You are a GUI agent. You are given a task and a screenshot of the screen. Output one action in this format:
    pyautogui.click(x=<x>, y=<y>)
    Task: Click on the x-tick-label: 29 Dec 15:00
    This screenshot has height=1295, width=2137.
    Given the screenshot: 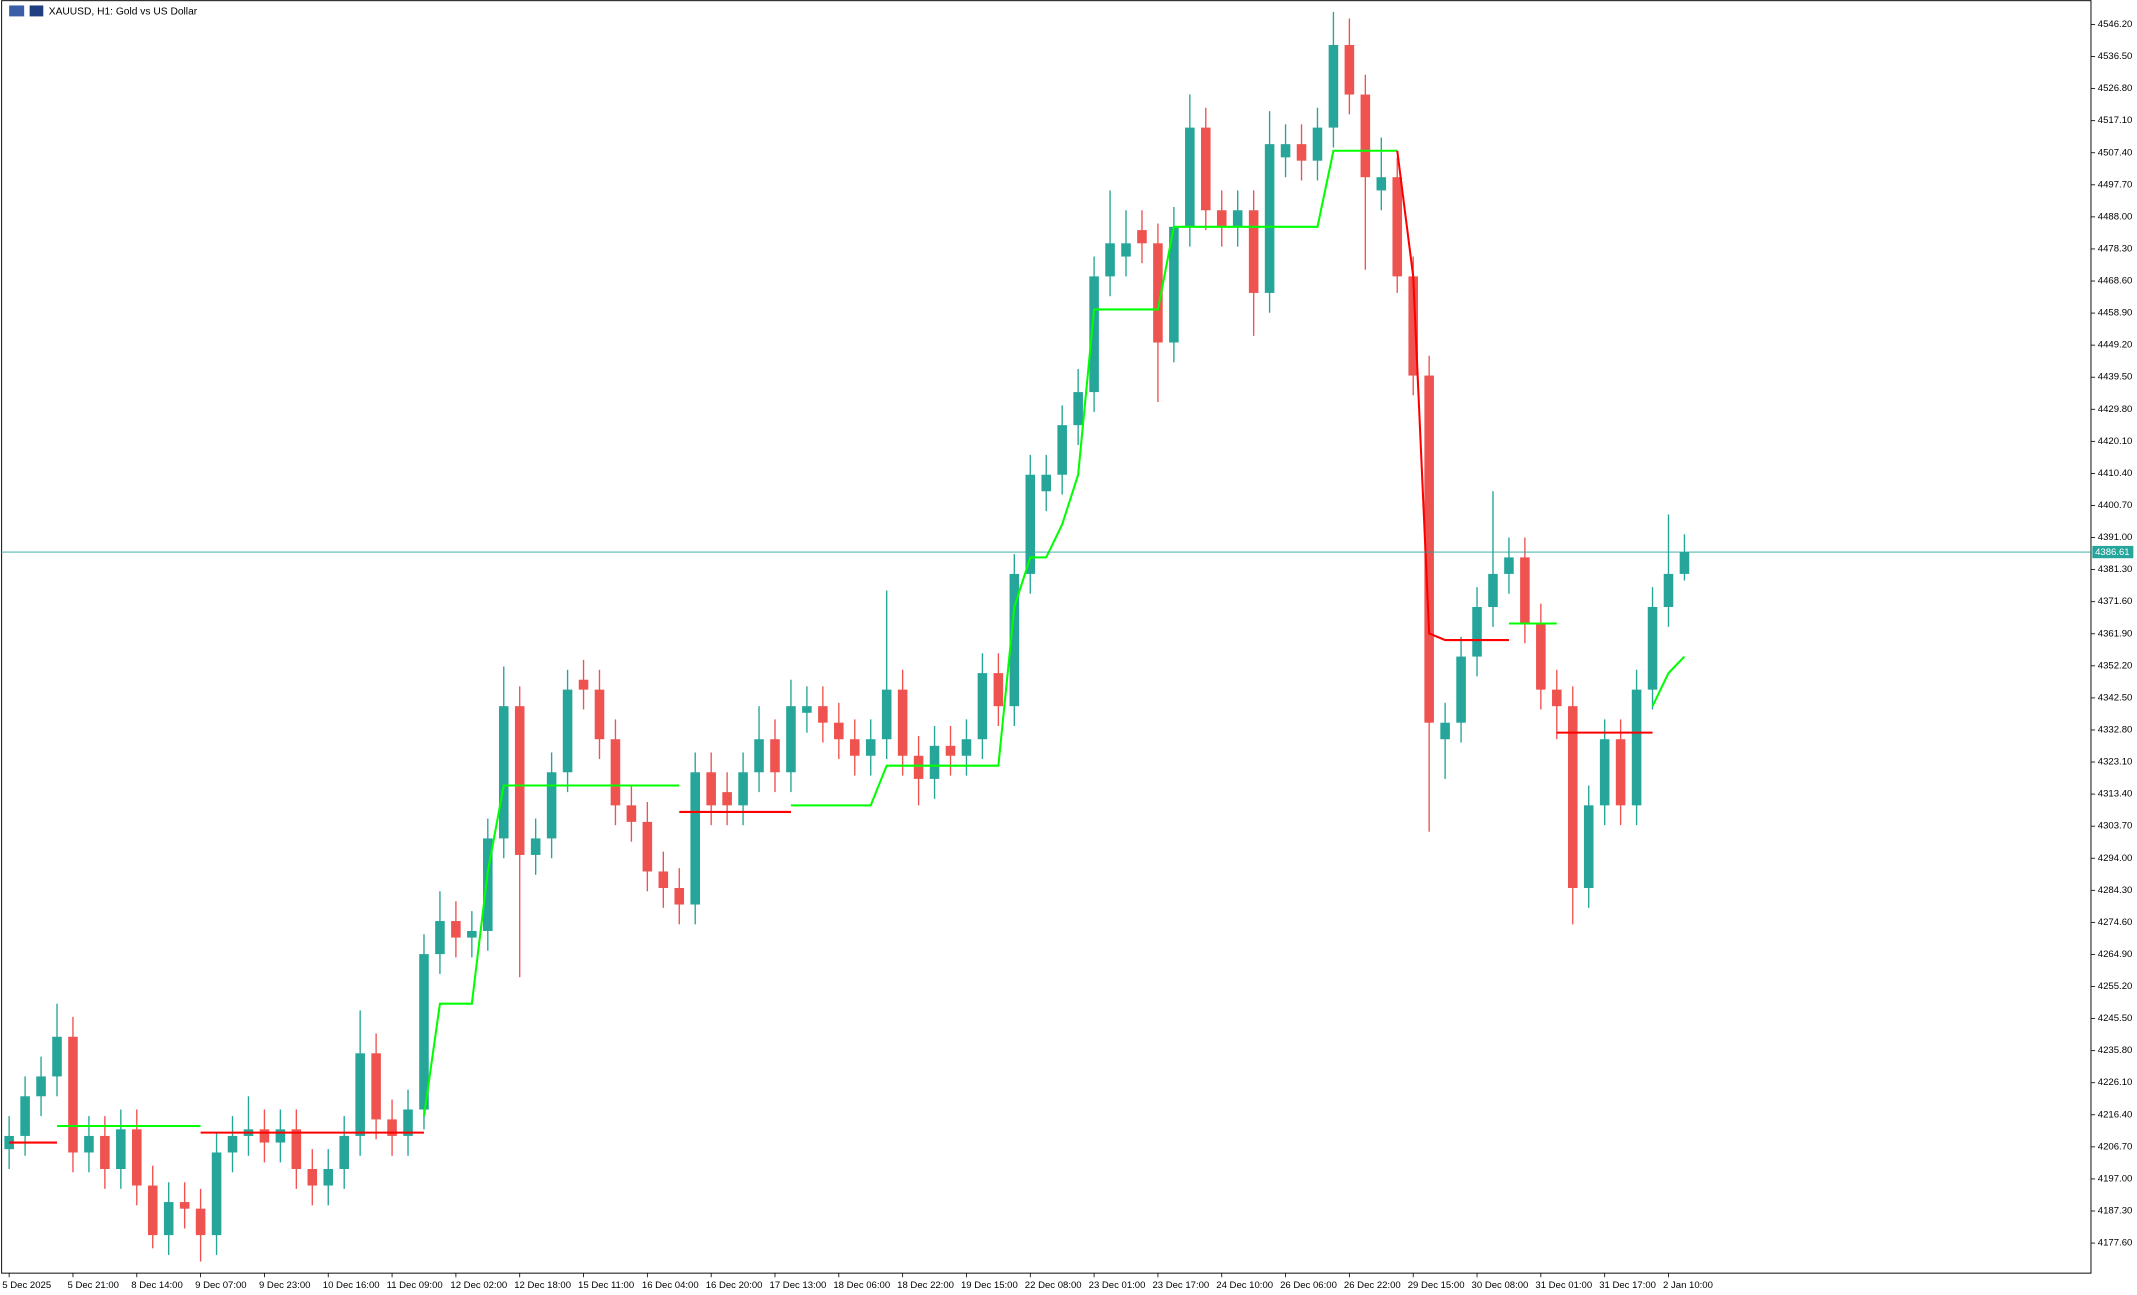 What is the action you would take?
    pyautogui.click(x=1436, y=1285)
    